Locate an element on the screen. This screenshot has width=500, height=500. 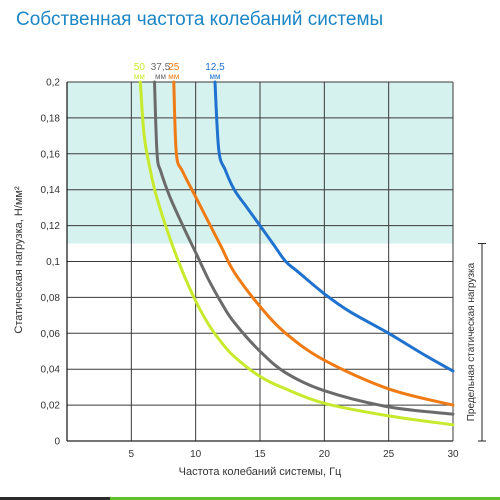
x-tick-label-3: 20 is located at coordinates (325, 454).